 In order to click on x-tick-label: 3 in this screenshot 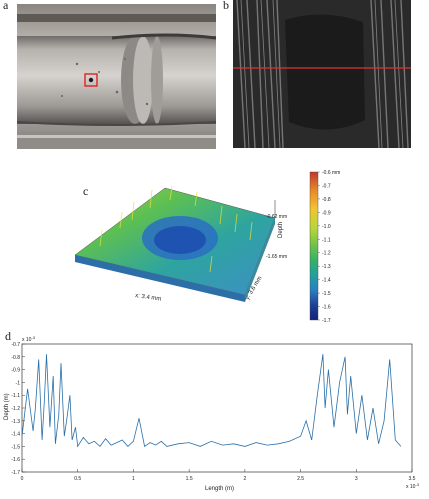, I will do `click(356, 479)`.